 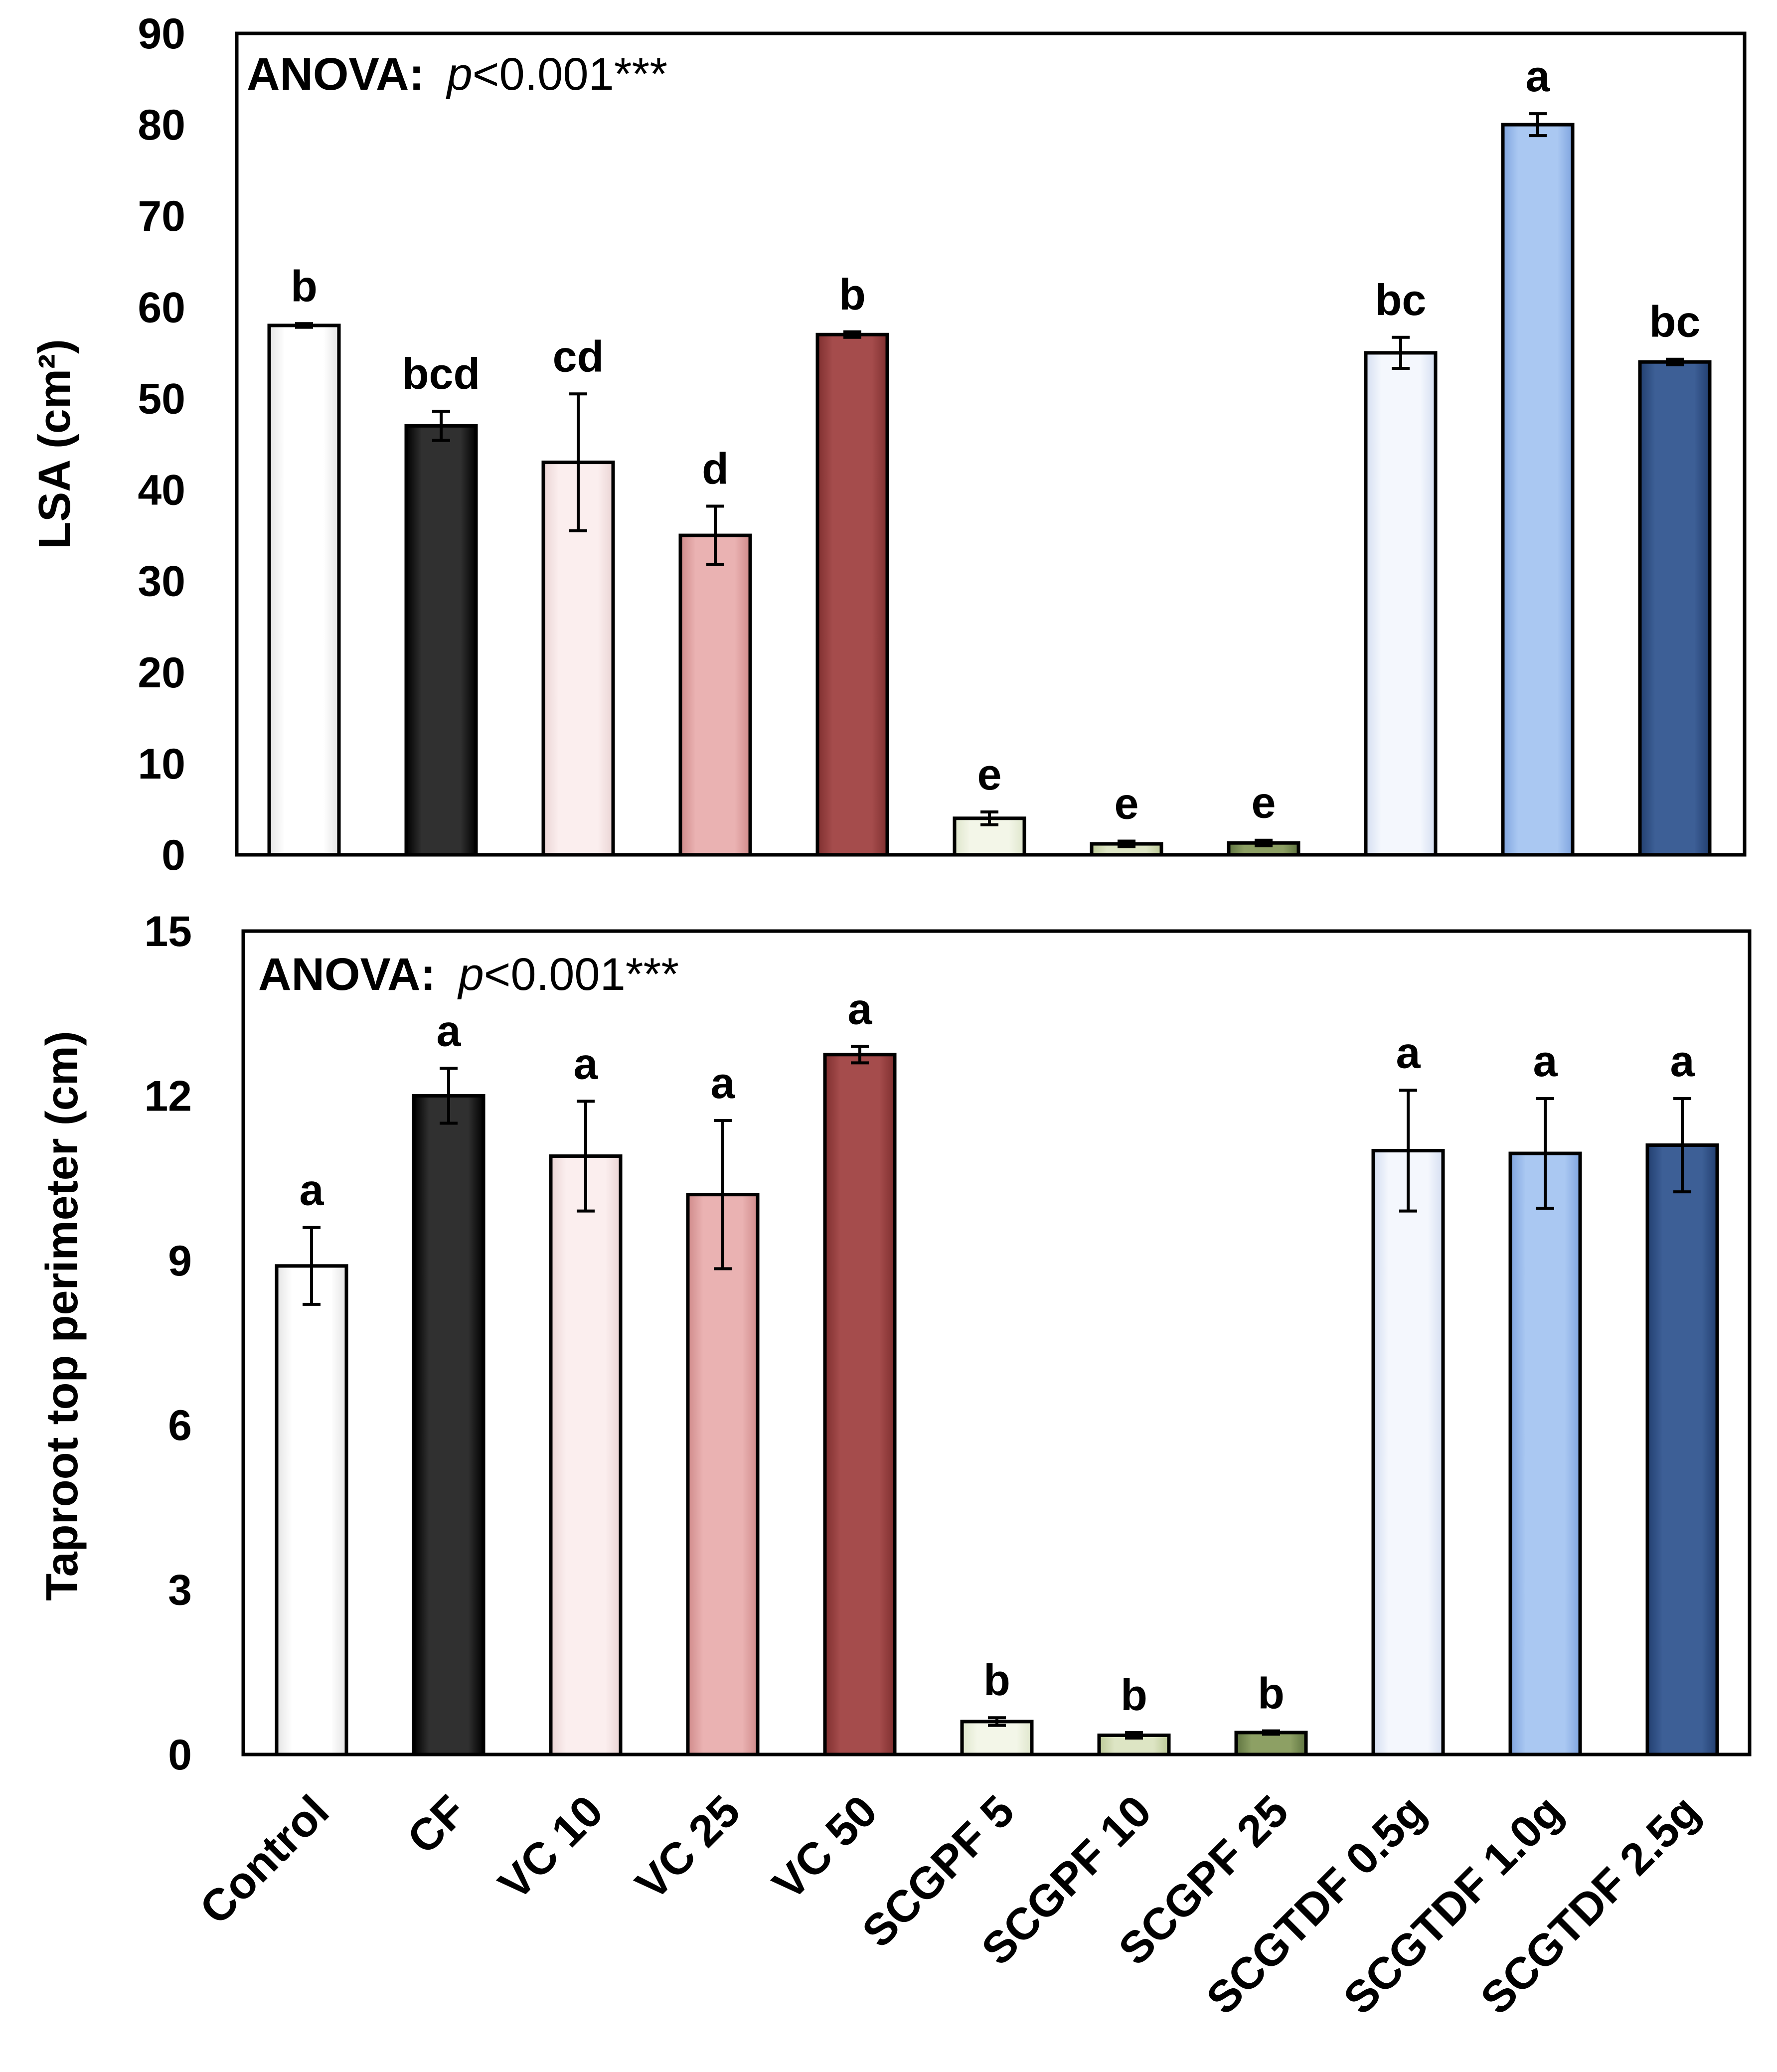 What do you see at coordinates (551, 1848) in the screenshot?
I see `x-category-label: VC 10` at bounding box center [551, 1848].